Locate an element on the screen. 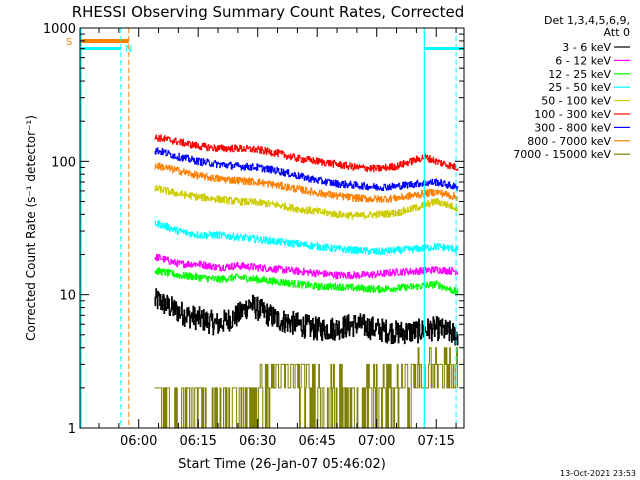  legend-entry-label: 25 - 50 keV is located at coordinates (579, 87).